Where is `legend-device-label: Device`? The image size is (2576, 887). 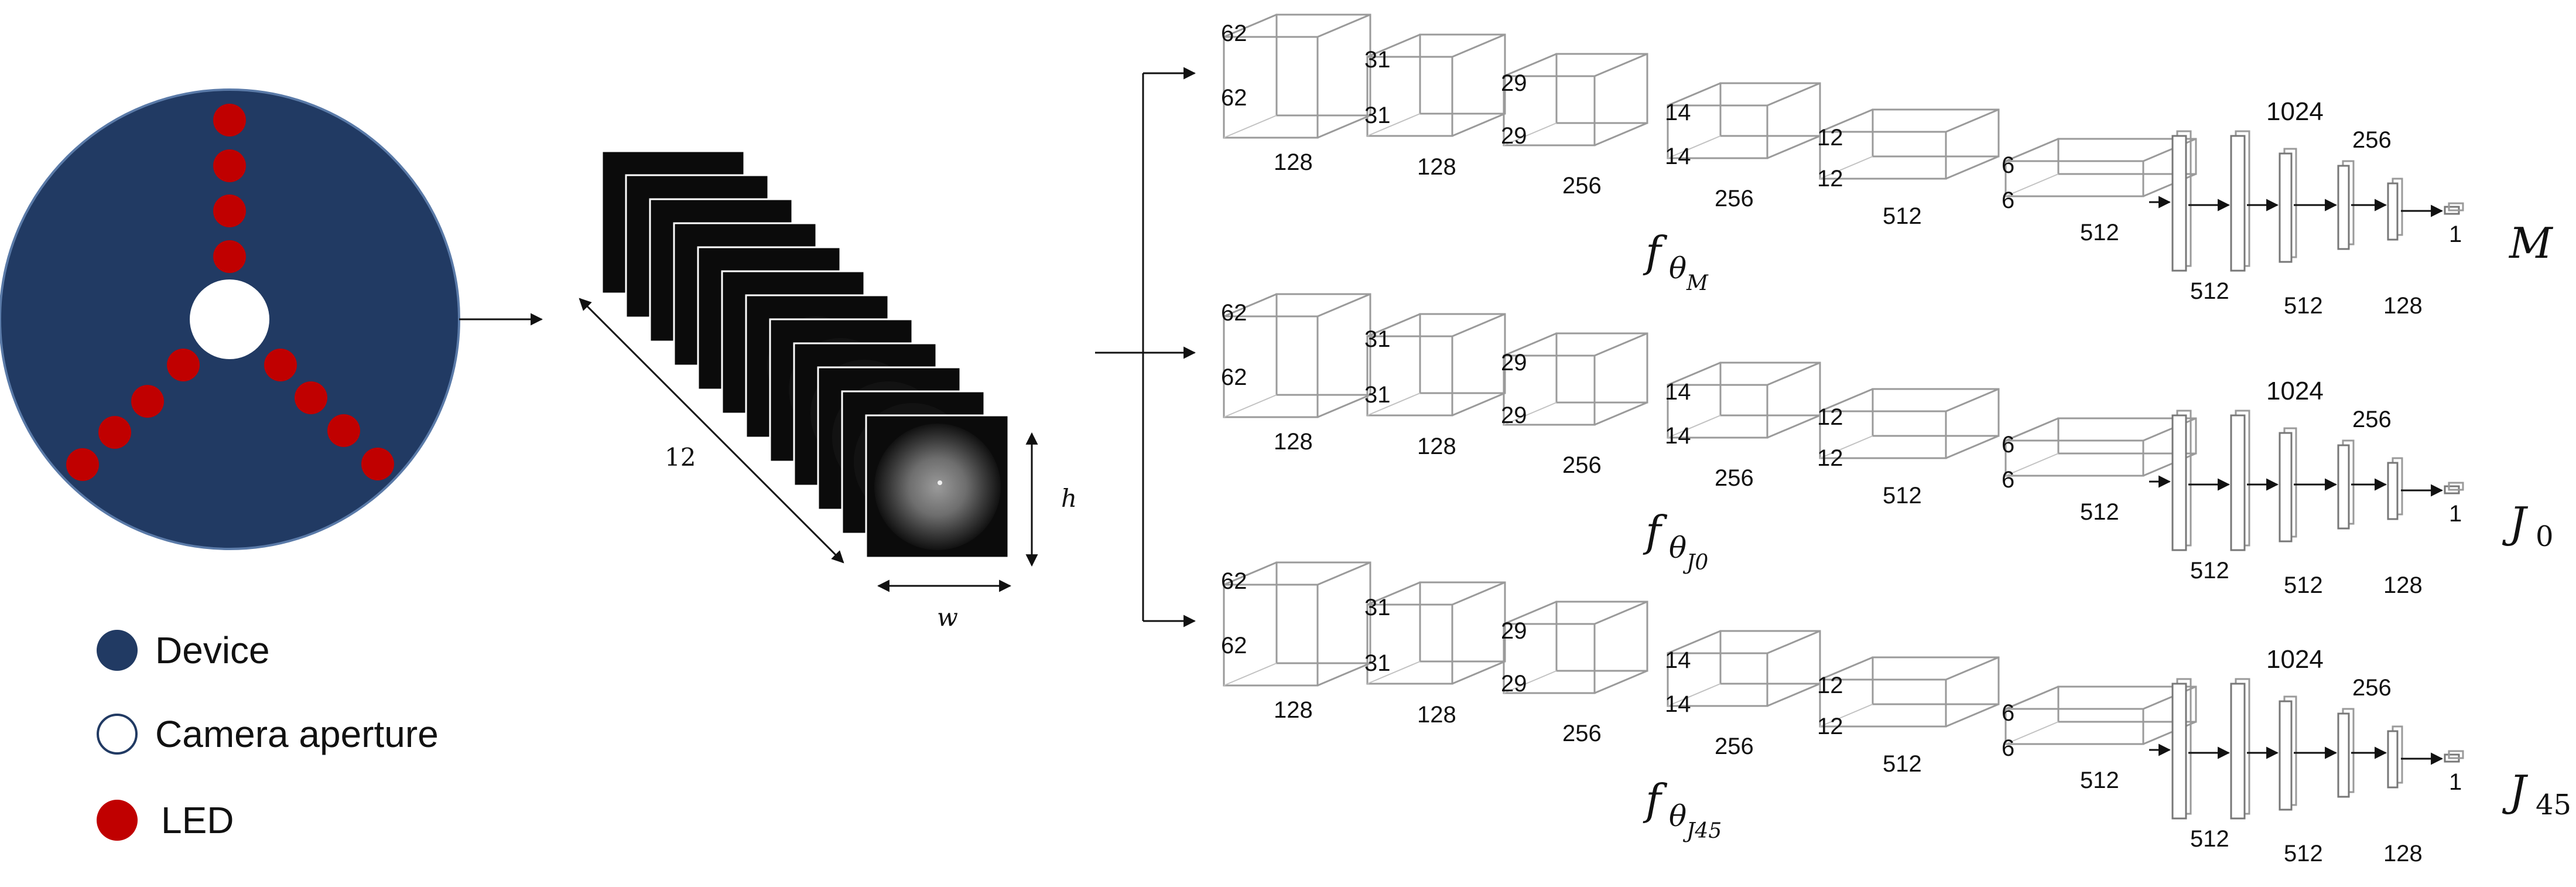
legend-device-label: Device is located at coordinates (213, 650).